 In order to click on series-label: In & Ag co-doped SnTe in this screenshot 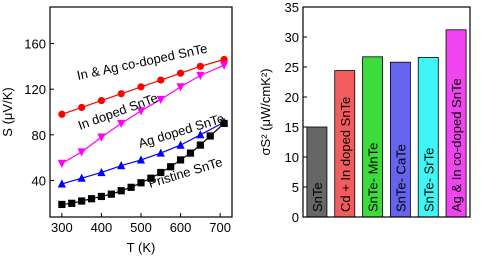, I will do `click(142, 62)`.